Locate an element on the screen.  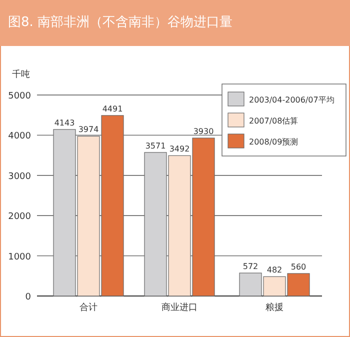
x-tick-label: 粮援 is located at coordinates (275, 307).